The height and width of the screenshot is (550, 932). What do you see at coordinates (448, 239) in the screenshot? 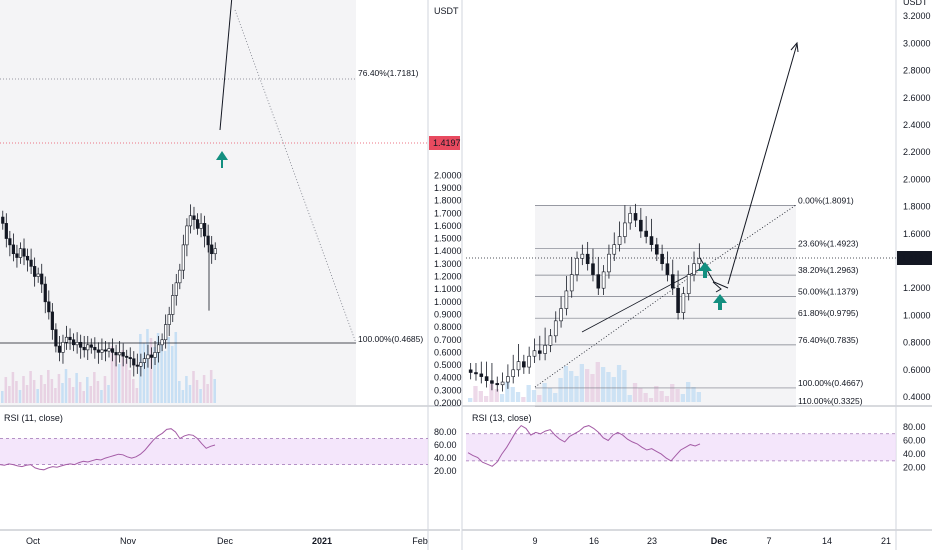
I see `price-tick-label: 1.5000` at bounding box center [448, 239].